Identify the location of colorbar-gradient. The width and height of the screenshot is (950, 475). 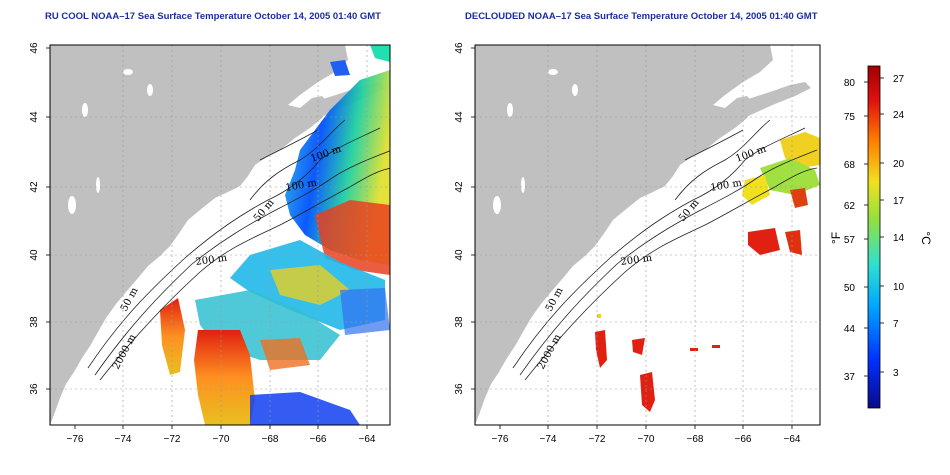
(874, 237).